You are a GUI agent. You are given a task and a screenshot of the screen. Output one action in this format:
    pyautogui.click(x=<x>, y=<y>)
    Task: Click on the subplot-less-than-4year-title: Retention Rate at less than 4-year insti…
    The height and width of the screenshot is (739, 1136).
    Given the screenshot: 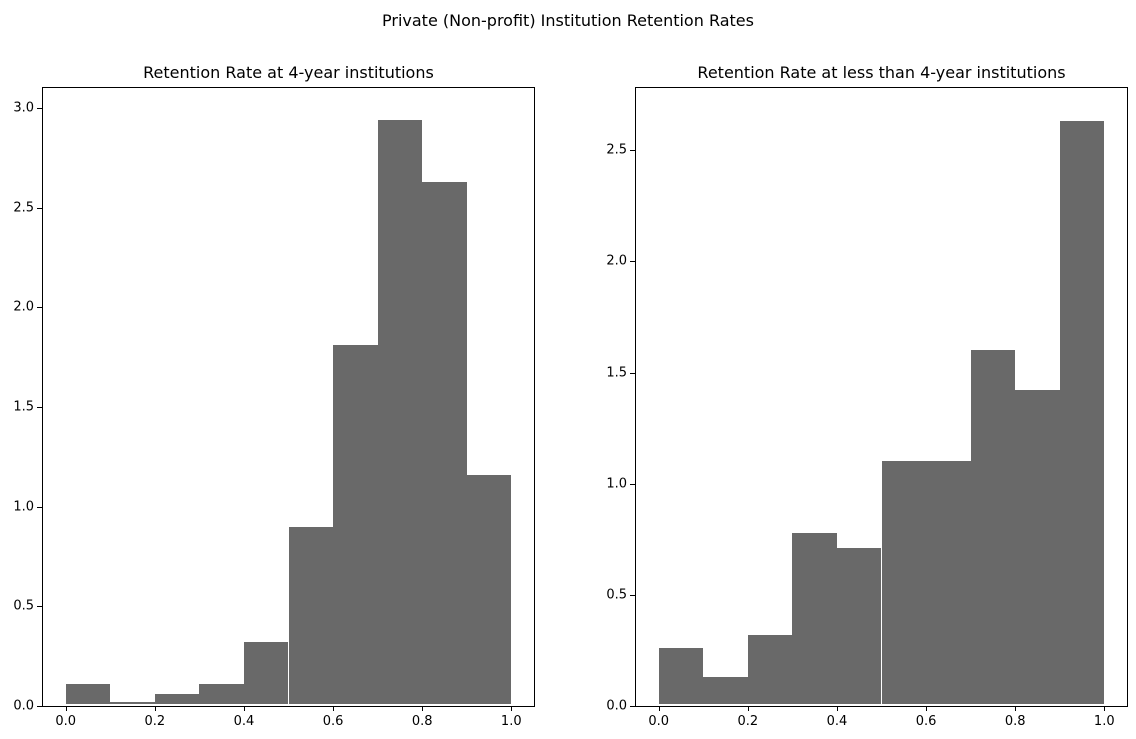 What is the action you would take?
    pyautogui.click(x=881, y=72)
    